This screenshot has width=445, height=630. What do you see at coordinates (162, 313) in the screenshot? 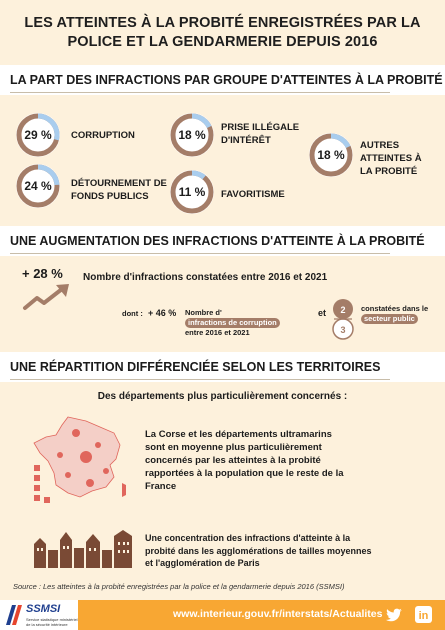
I see `sub-increase-value: + 46 %` at bounding box center [162, 313].